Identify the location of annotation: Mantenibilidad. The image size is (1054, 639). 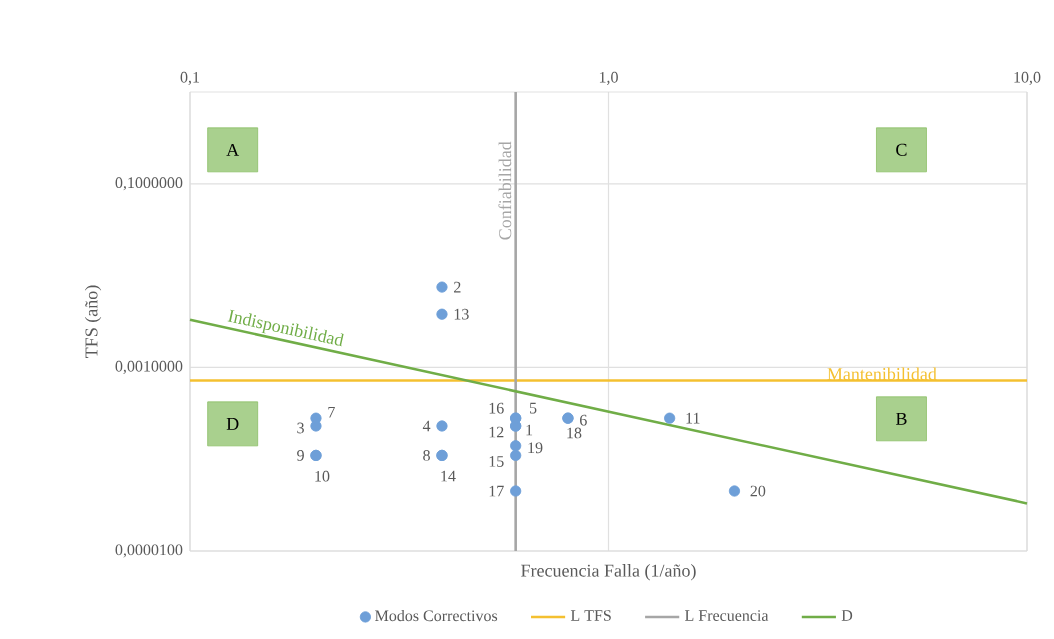
(882, 374).